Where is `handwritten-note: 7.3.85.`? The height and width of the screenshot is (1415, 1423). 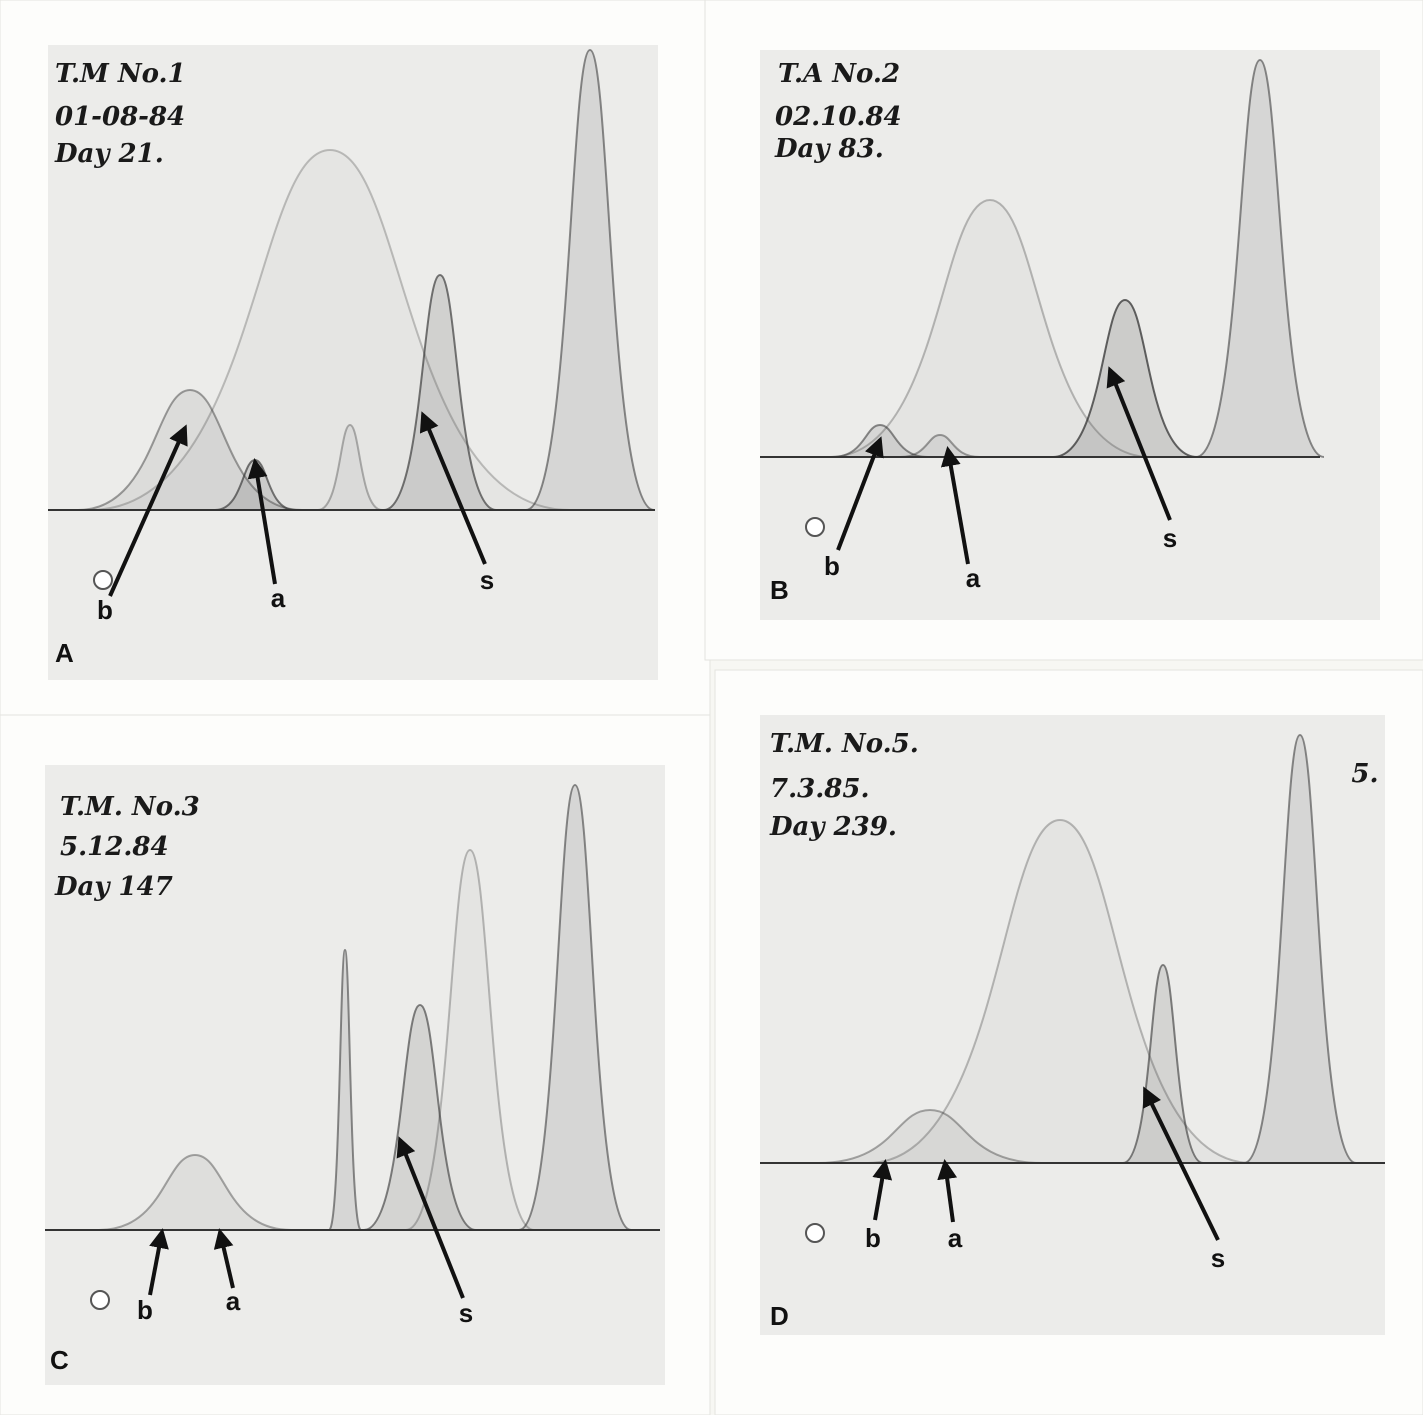 handwritten-note: 7.3.85. is located at coordinates (820, 789).